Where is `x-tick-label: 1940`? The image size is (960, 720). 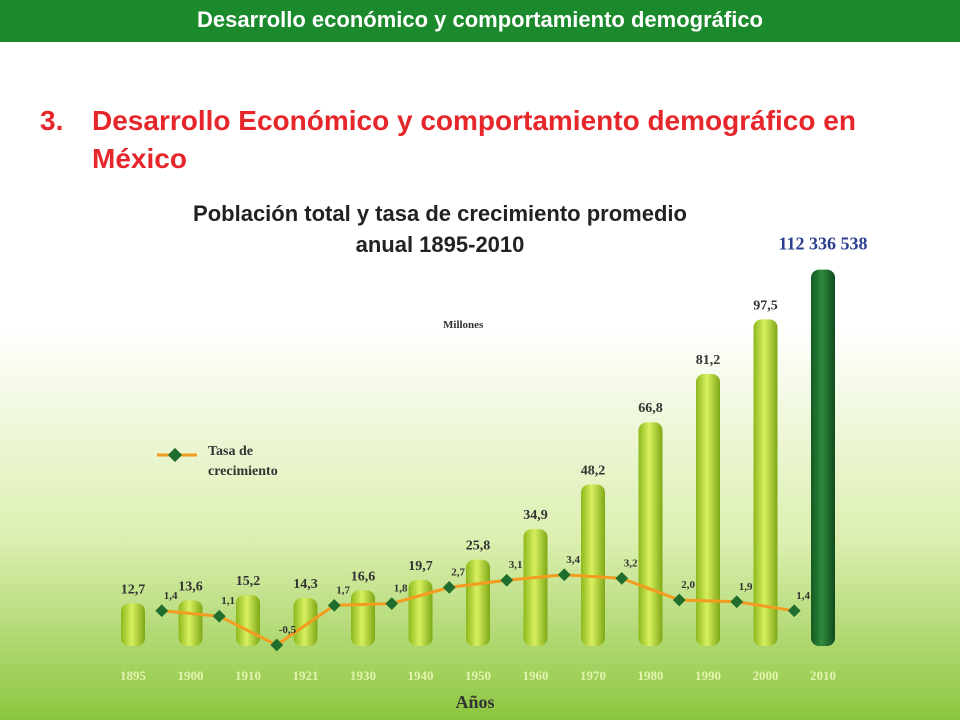 x-tick-label: 1940 is located at coordinates (421, 675).